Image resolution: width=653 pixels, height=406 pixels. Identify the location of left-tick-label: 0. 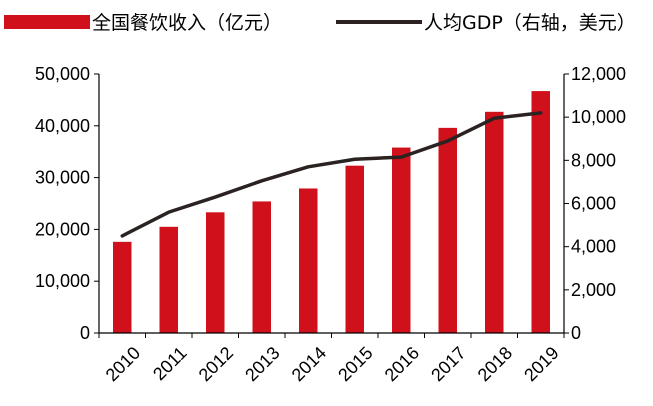
(85, 333).